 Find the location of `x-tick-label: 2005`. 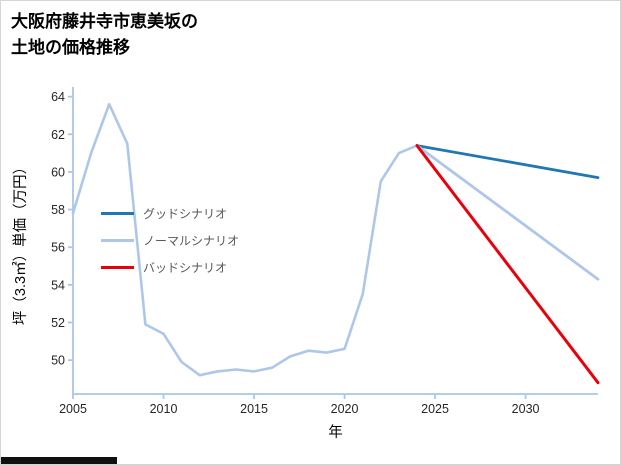

x-tick-label: 2005 is located at coordinates (73, 409).